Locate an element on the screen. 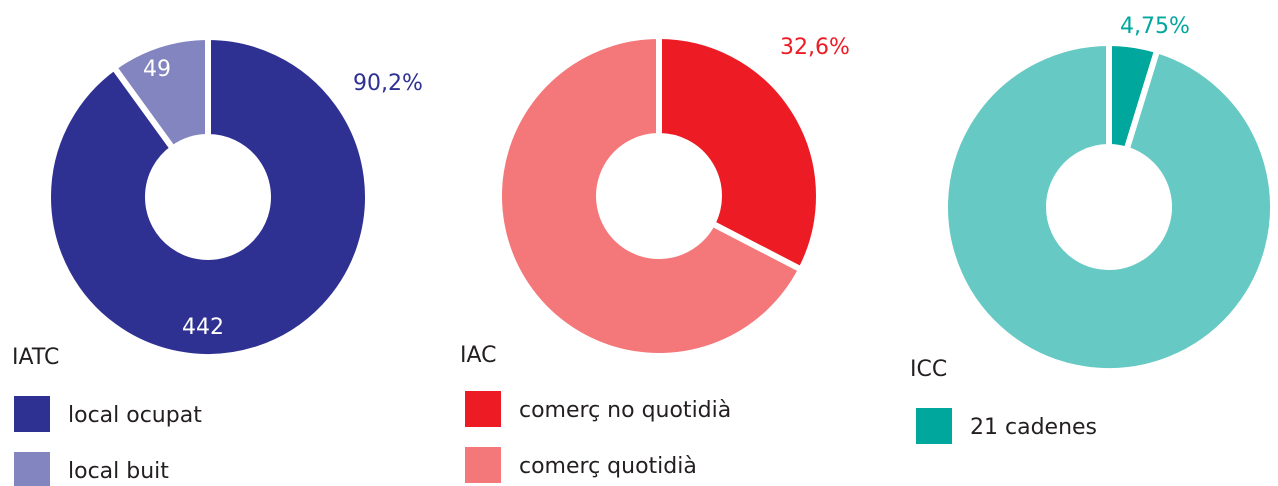 The width and height of the screenshot is (1278, 486). legend-label: comerç quotidià is located at coordinates (608, 466).